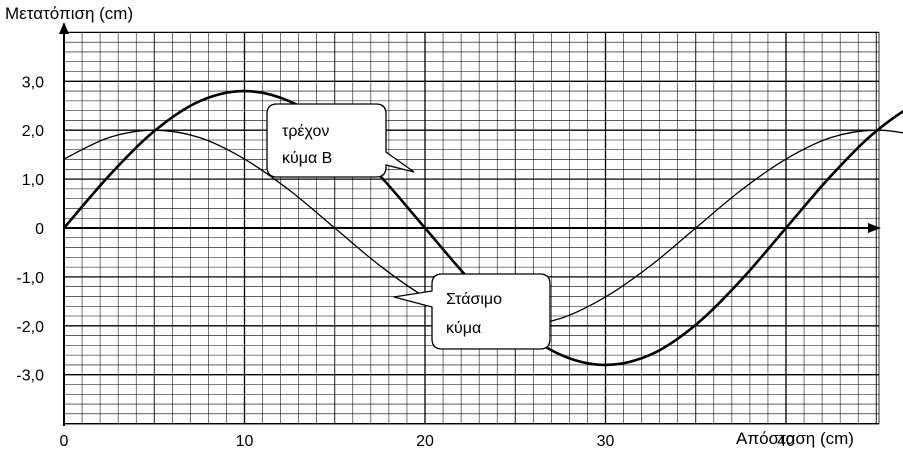  What do you see at coordinates (463, 328) in the screenshot?
I see `callout-standing-wave-line-2: κύμα` at bounding box center [463, 328].